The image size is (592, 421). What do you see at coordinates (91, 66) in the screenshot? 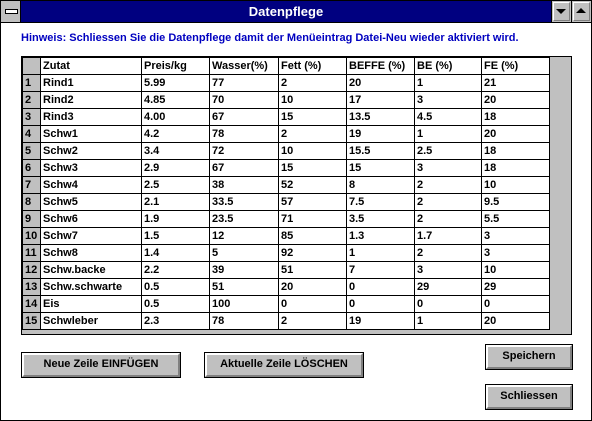
I see `column-header: Zutat` at bounding box center [91, 66].